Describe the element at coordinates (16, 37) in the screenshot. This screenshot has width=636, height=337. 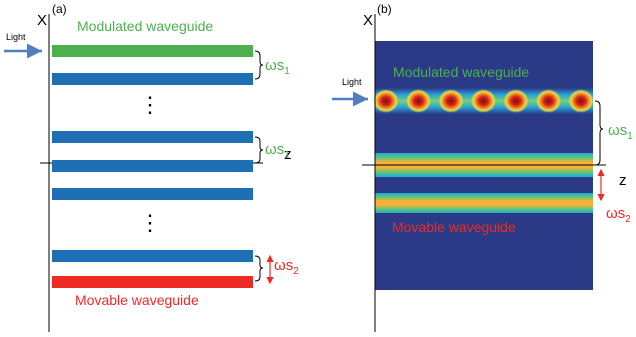
I see `panel-a-light-label: Light` at that location.